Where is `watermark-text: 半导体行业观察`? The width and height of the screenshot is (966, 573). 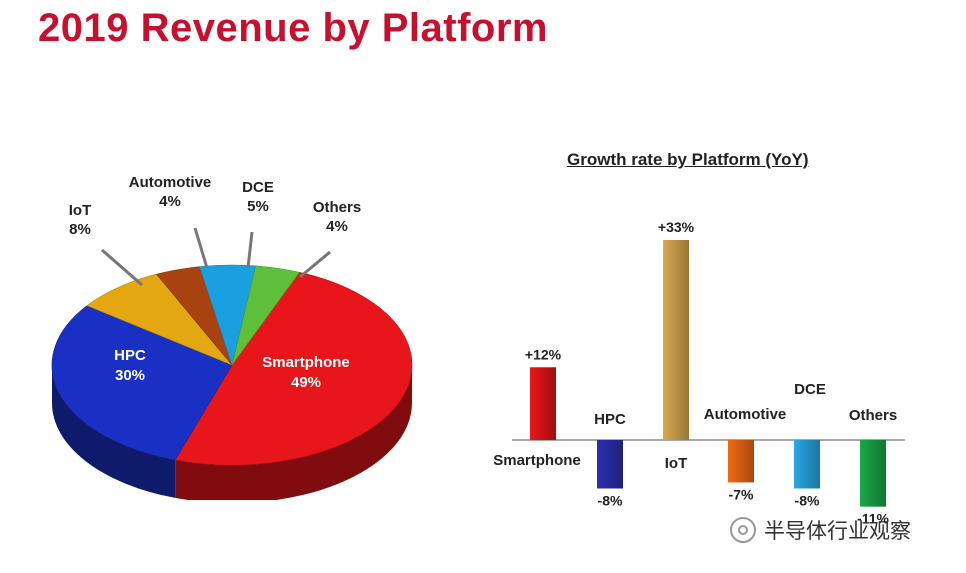 watermark-text: 半导体行业观察 is located at coordinates (837, 531).